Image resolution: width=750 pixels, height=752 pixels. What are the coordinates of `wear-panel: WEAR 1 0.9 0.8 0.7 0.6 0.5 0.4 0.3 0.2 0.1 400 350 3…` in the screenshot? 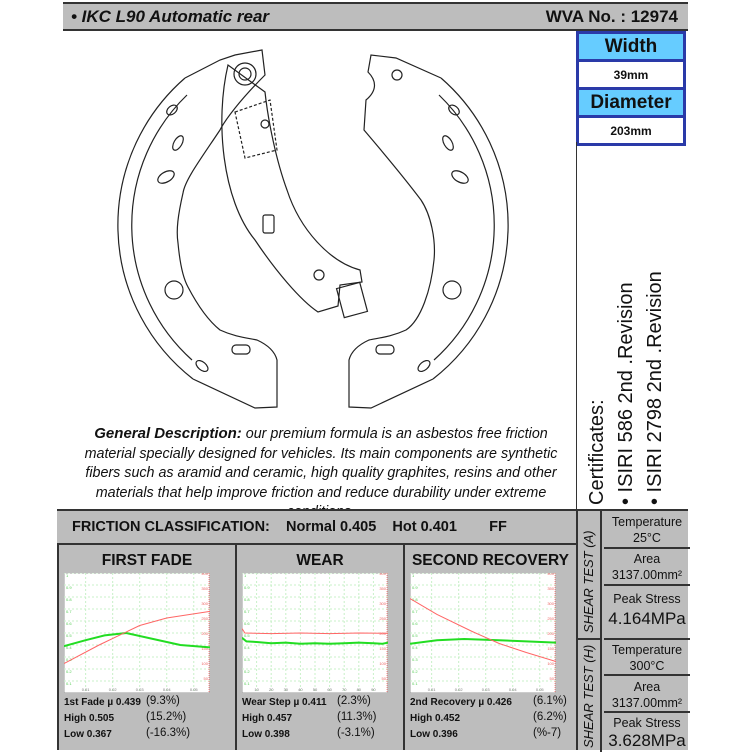 It's located at (319, 647).